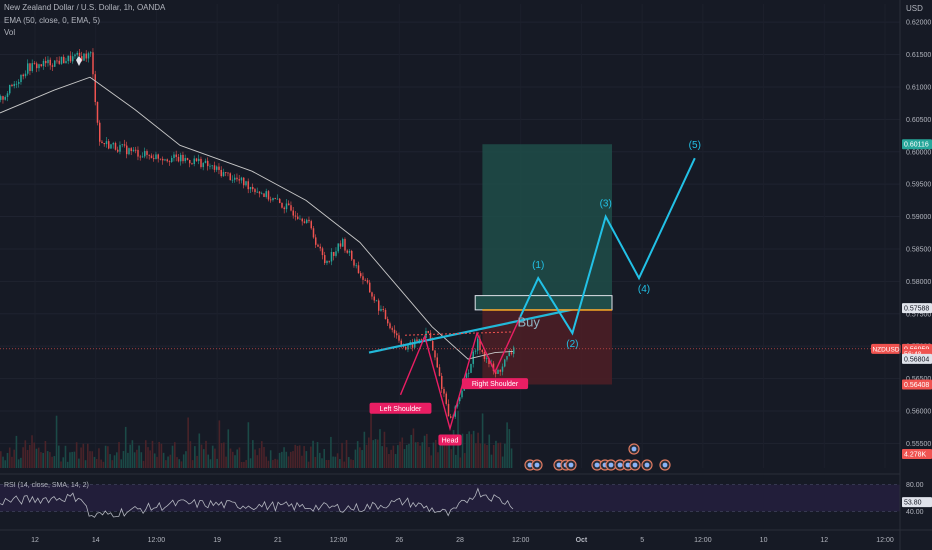 The height and width of the screenshot is (550, 932). Describe the element at coordinates (918, 217) in the screenshot. I see `price-tick: 0.59000` at that location.